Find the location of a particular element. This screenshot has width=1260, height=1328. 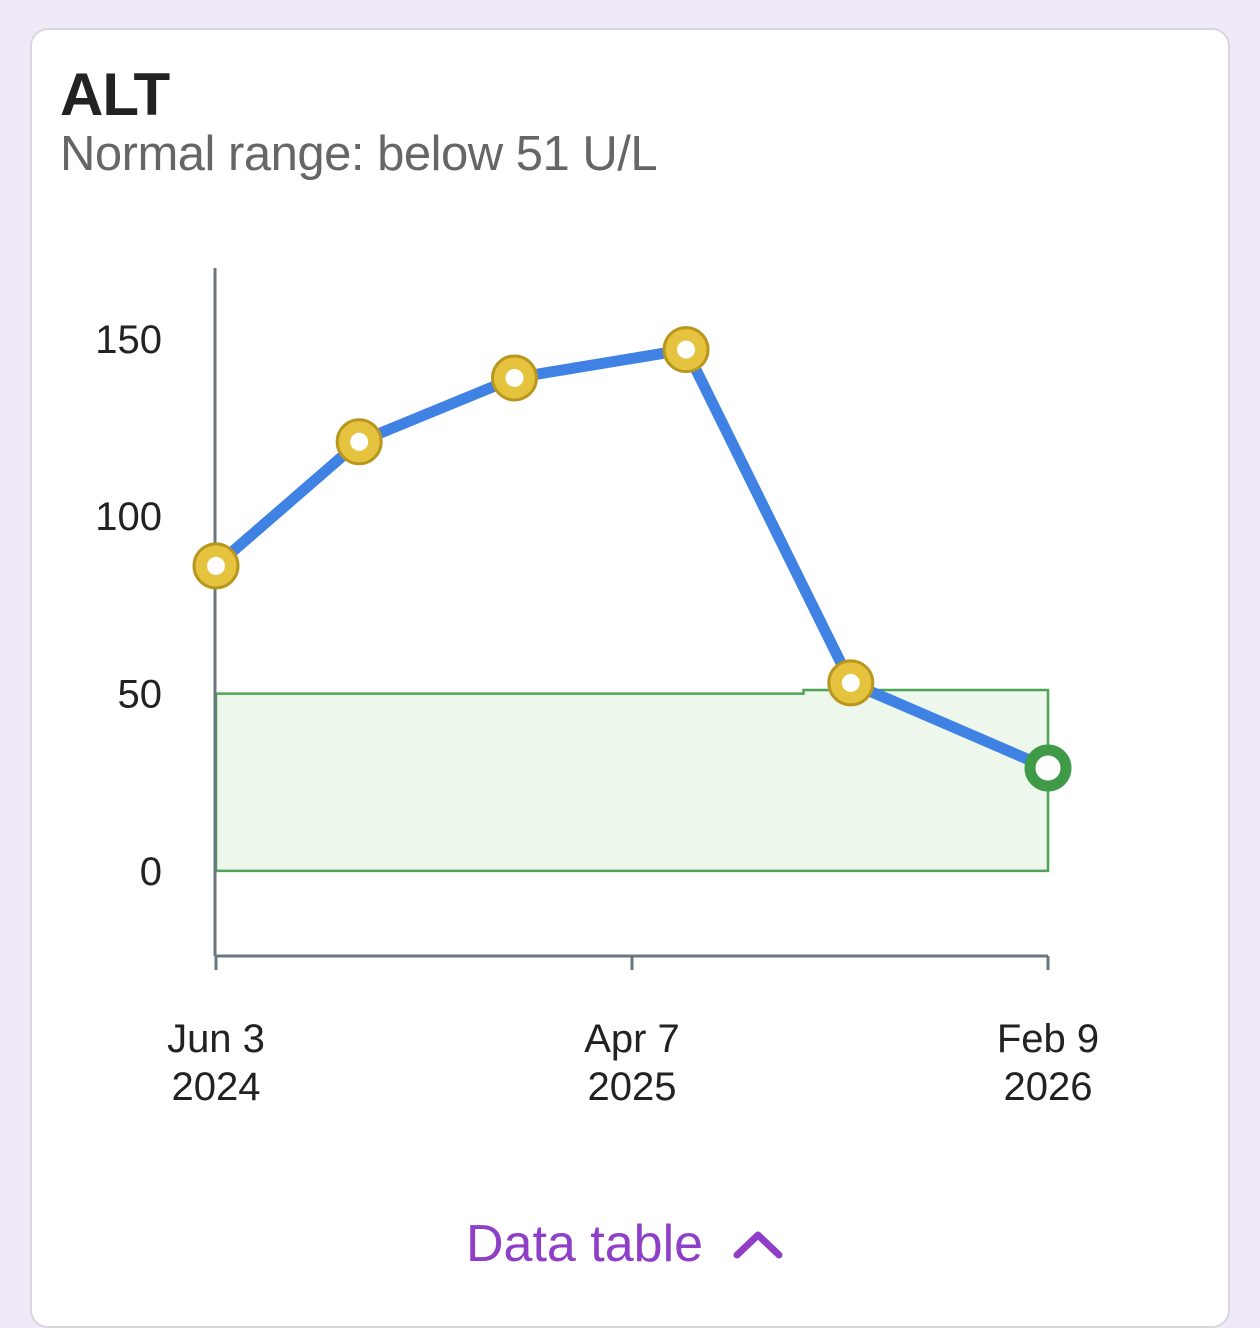

y-tick-label: 50 is located at coordinates (140, 695).